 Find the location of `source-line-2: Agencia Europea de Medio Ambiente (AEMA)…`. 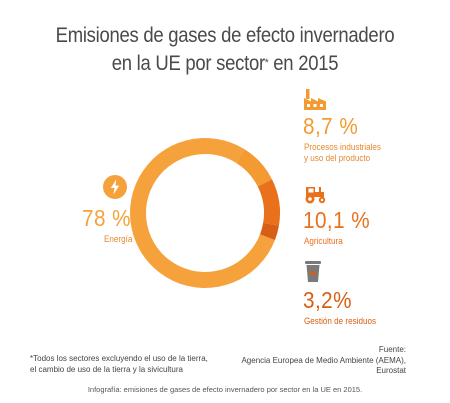

source-line-2: Agencia Europea de Medio Ambiente (AEMA)… is located at coordinates (323, 360).